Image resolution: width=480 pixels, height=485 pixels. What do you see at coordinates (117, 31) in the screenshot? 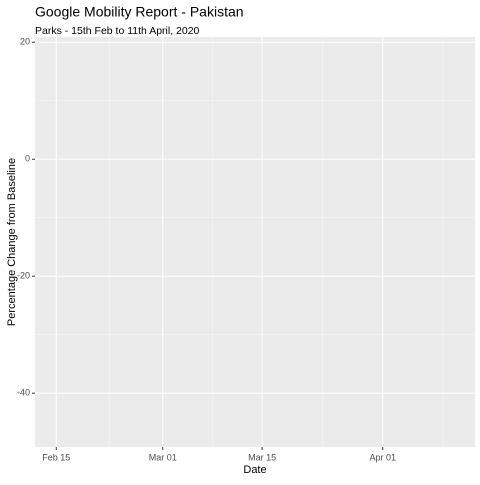
I see `chart-subtitle: Parks - 15th Feb to 11th April, 2020` at bounding box center [117, 31].